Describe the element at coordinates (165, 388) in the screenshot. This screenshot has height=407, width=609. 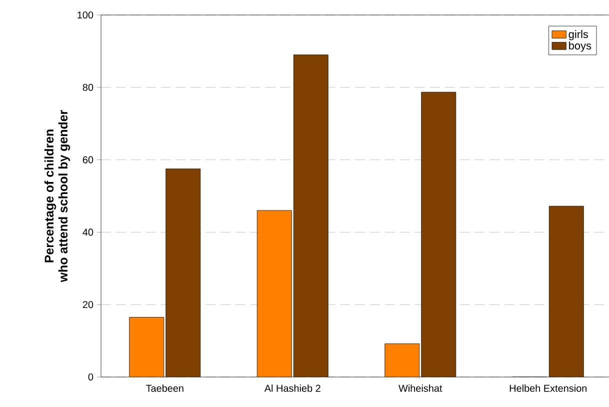
I see `x-tick-label: Taebeen` at that location.